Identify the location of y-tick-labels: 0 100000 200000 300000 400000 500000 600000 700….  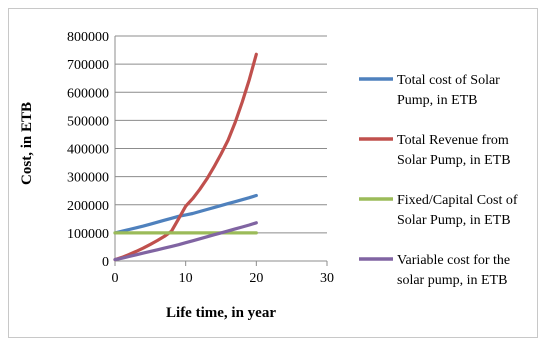
(88, 150).